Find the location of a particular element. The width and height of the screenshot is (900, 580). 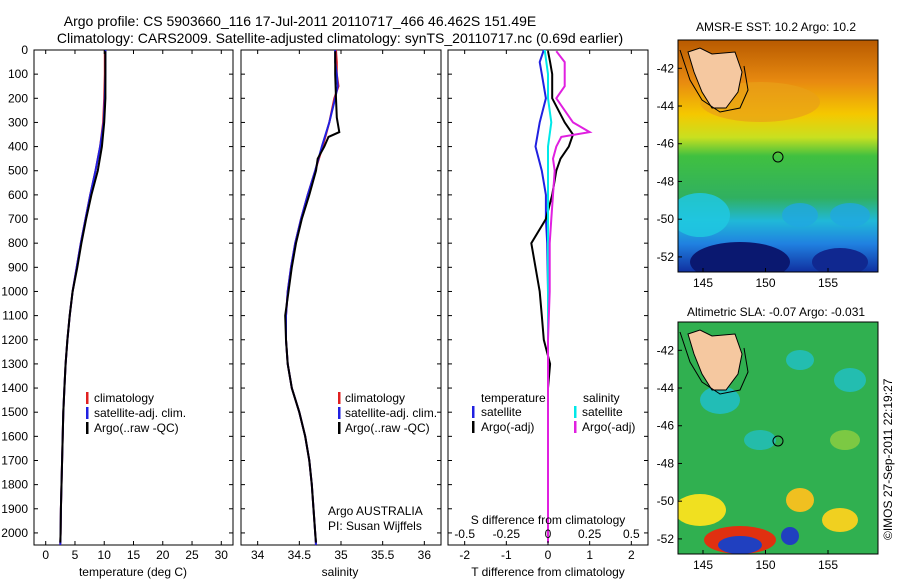

argo-program-label: Argo AUSTRALIA is located at coordinates (375, 511).